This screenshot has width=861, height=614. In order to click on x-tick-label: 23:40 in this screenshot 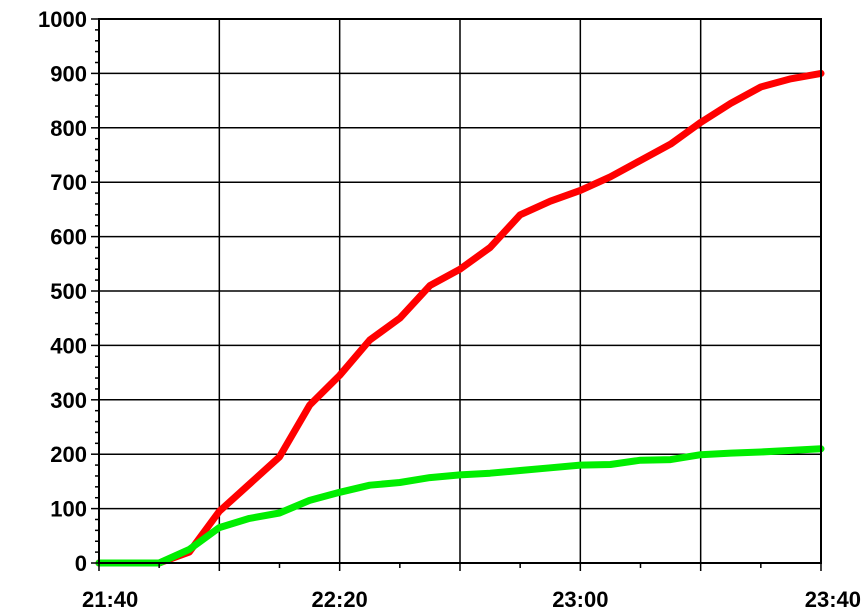, I will do `click(833, 599)`.